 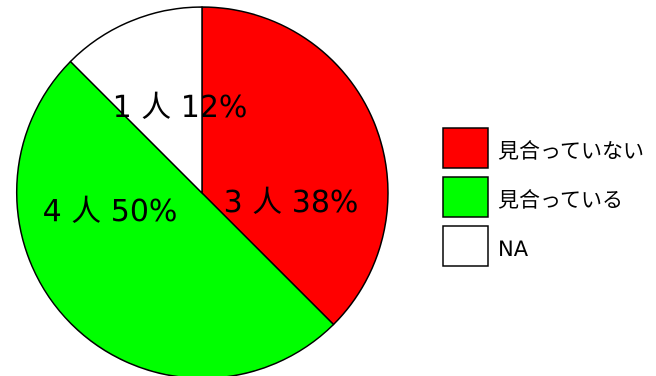 What do you see at coordinates (110, 211) in the screenshot?
I see `slice-label-match: 4 人 50%` at bounding box center [110, 211].